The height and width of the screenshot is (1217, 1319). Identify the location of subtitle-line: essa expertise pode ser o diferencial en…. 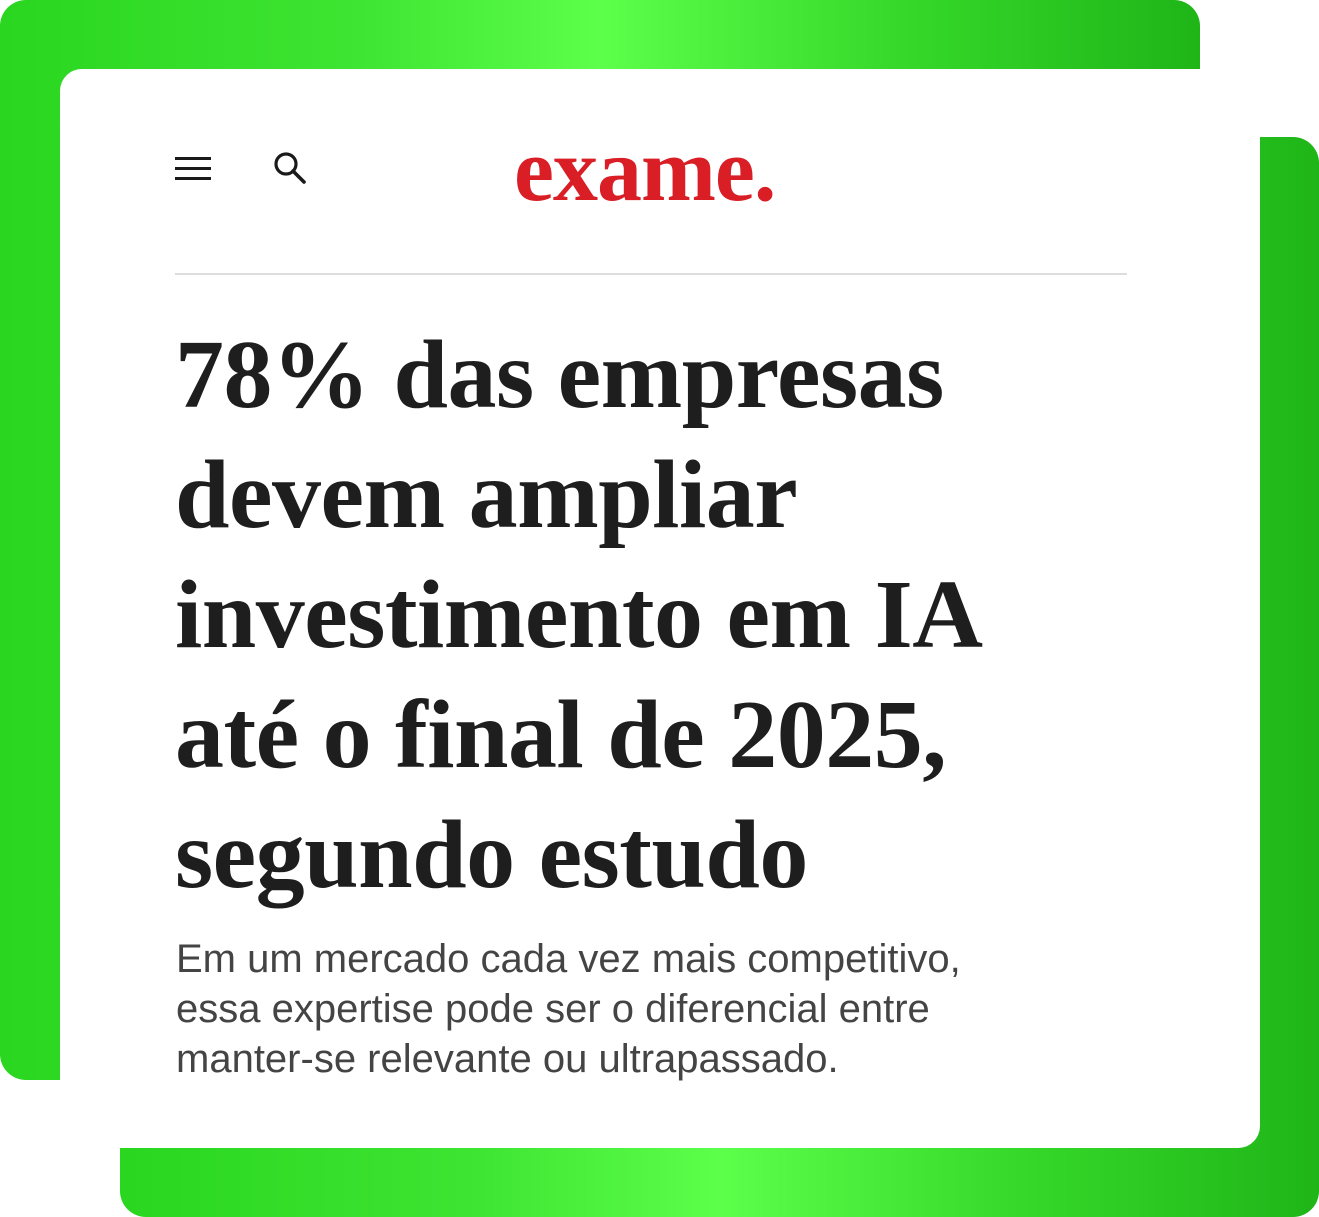
(553, 1009).